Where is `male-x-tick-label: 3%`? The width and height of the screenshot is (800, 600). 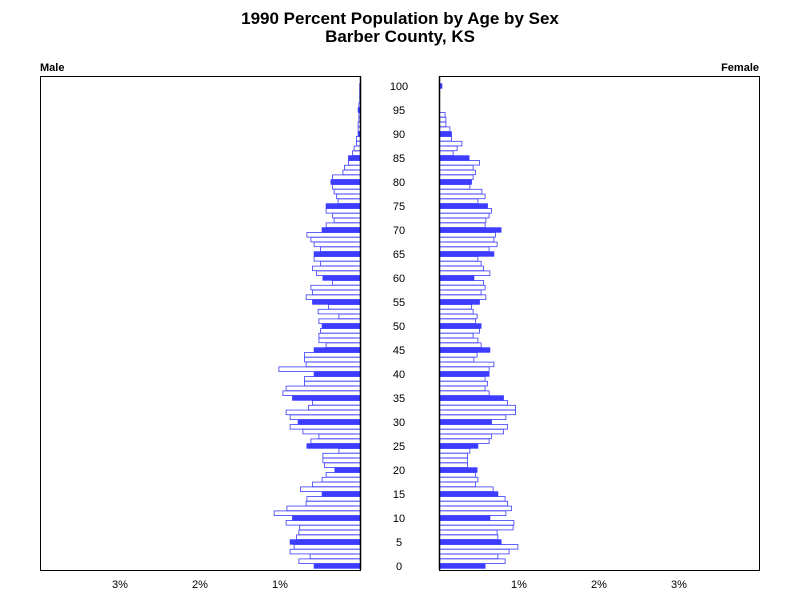 male-x-tick-label: 3% is located at coordinates (120, 585).